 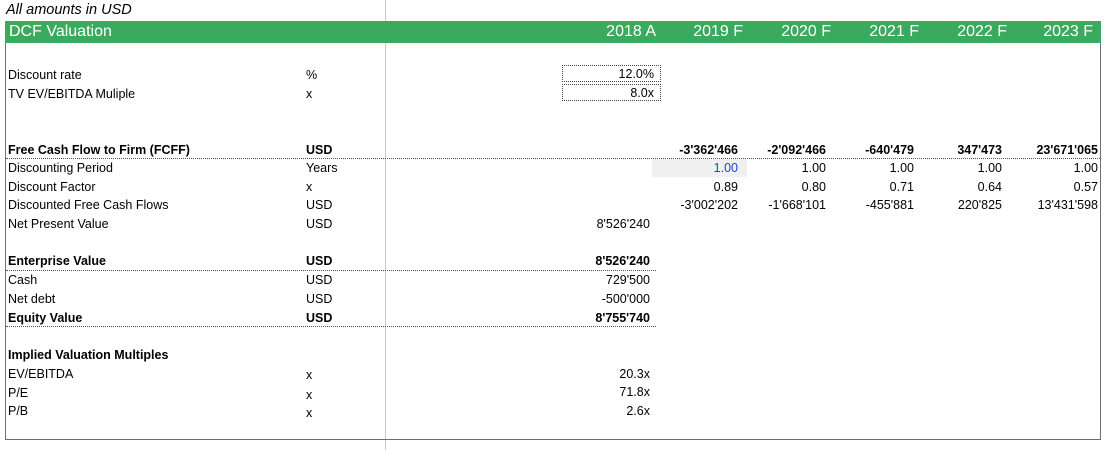 I want to click on enterprise-value-unit: USD, so click(x=319, y=261).